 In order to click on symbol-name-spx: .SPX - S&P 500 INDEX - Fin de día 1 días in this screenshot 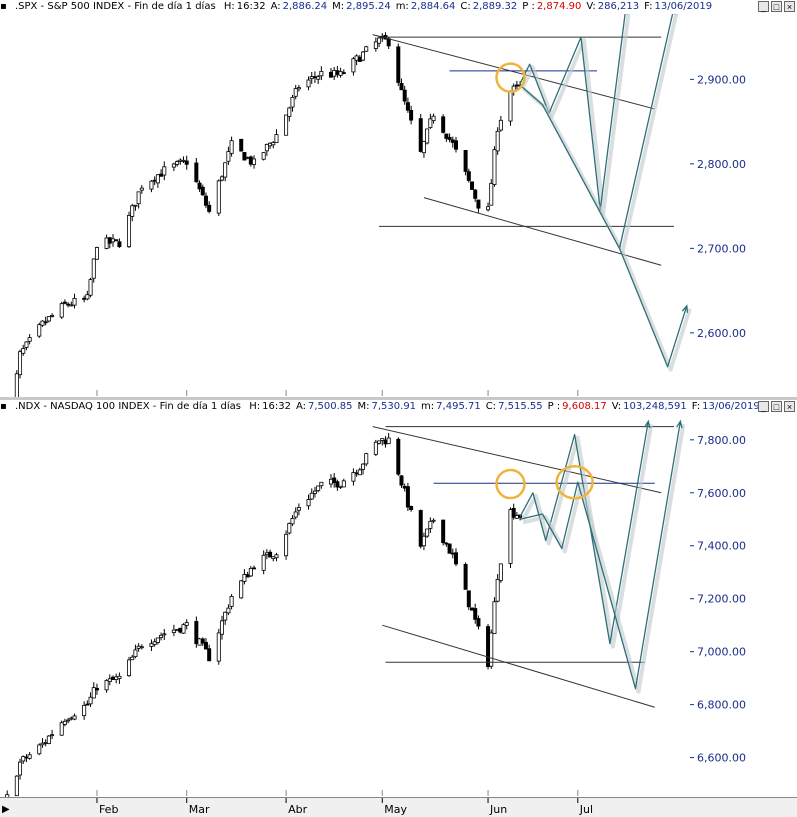, I will do `click(115, 6)`.